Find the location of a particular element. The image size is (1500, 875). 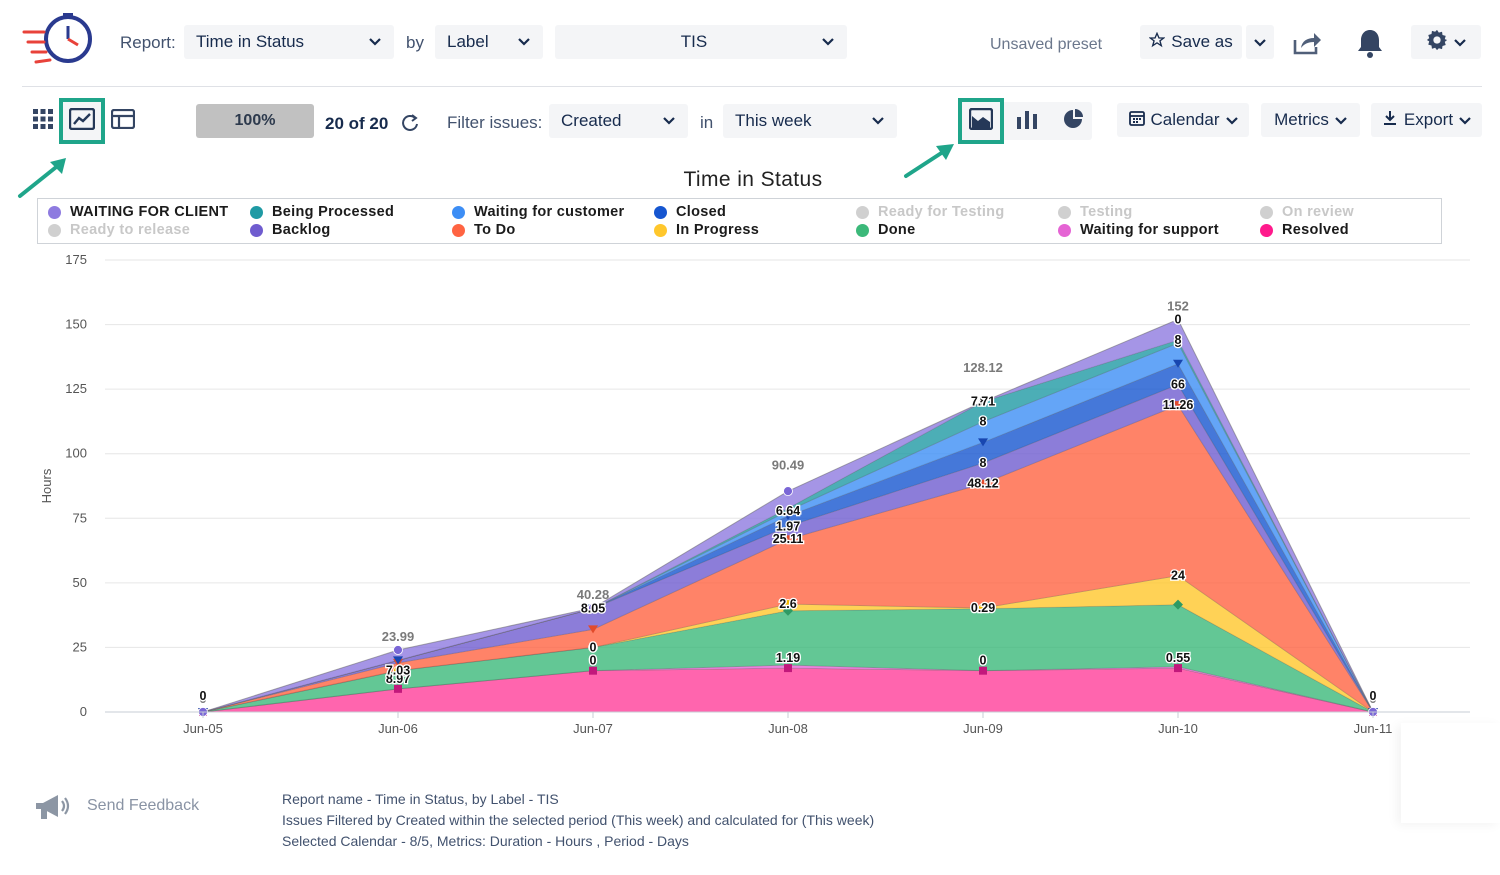

export-dropdown: Export is located at coordinates (1426, 120).